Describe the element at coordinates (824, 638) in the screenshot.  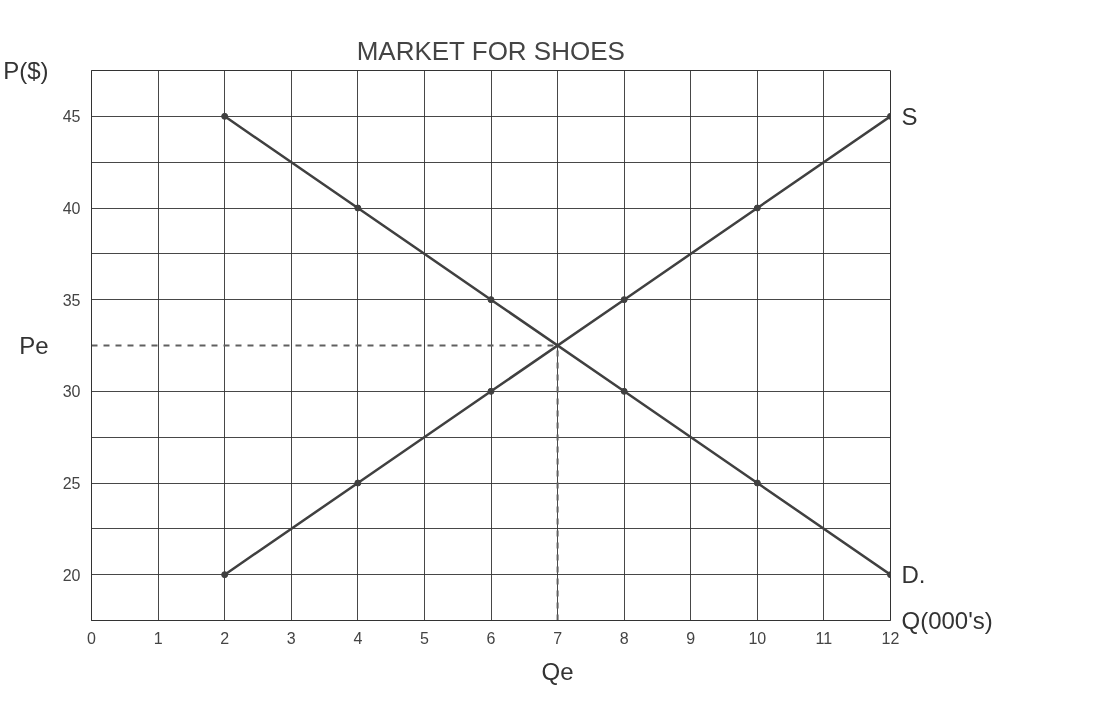
I see `x-tick-label: 11` at that location.